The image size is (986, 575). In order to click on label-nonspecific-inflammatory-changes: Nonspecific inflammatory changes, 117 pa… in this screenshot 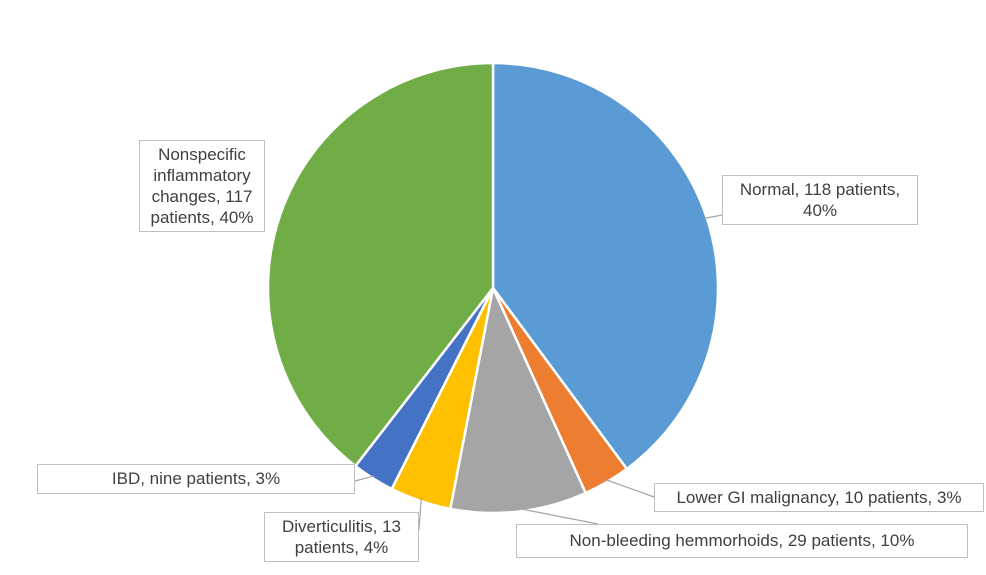, I will do `click(202, 186)`.